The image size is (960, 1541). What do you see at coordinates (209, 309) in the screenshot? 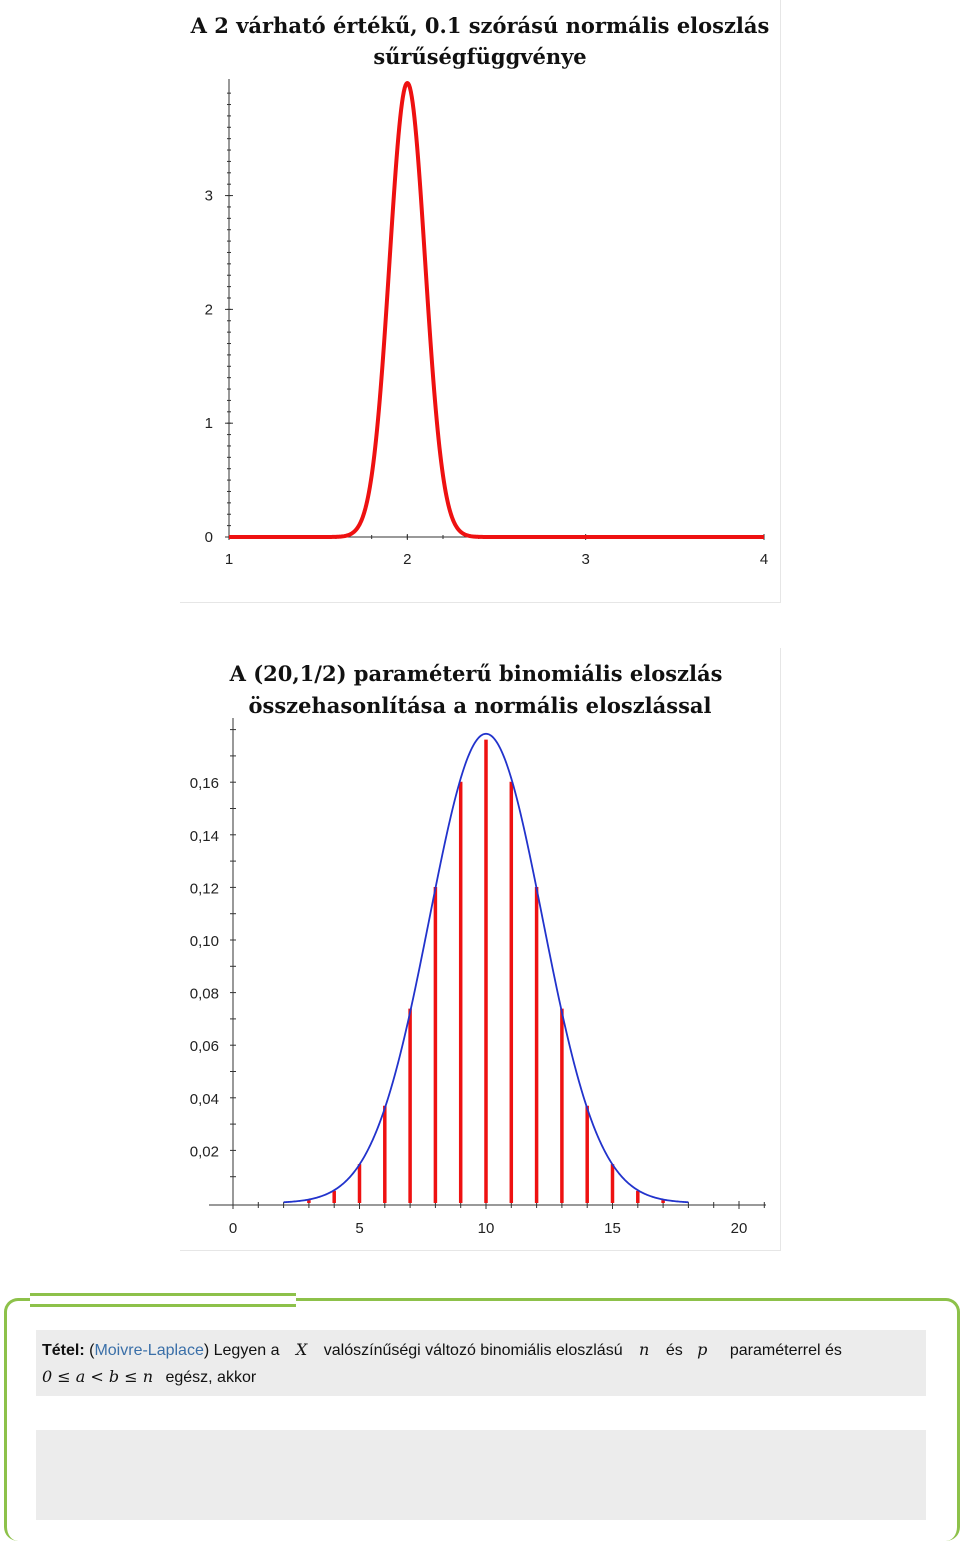
I see `y-tick-label: 2` at bounding box center [209, 309].